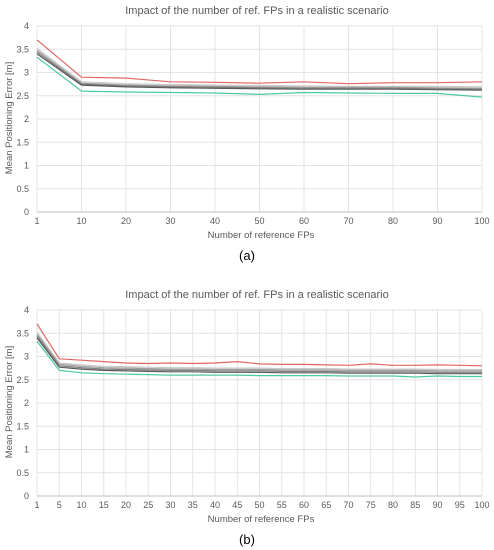 The image size is (494, 550). Describe the element at coordinates (104, 505) in the screenshot. I see `chart-b-xtick-label: 15` at that location.